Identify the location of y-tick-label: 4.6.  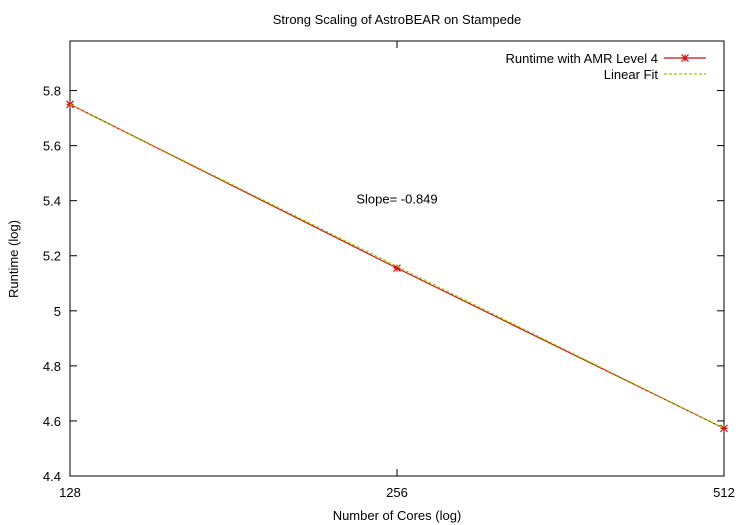
(52, 421).